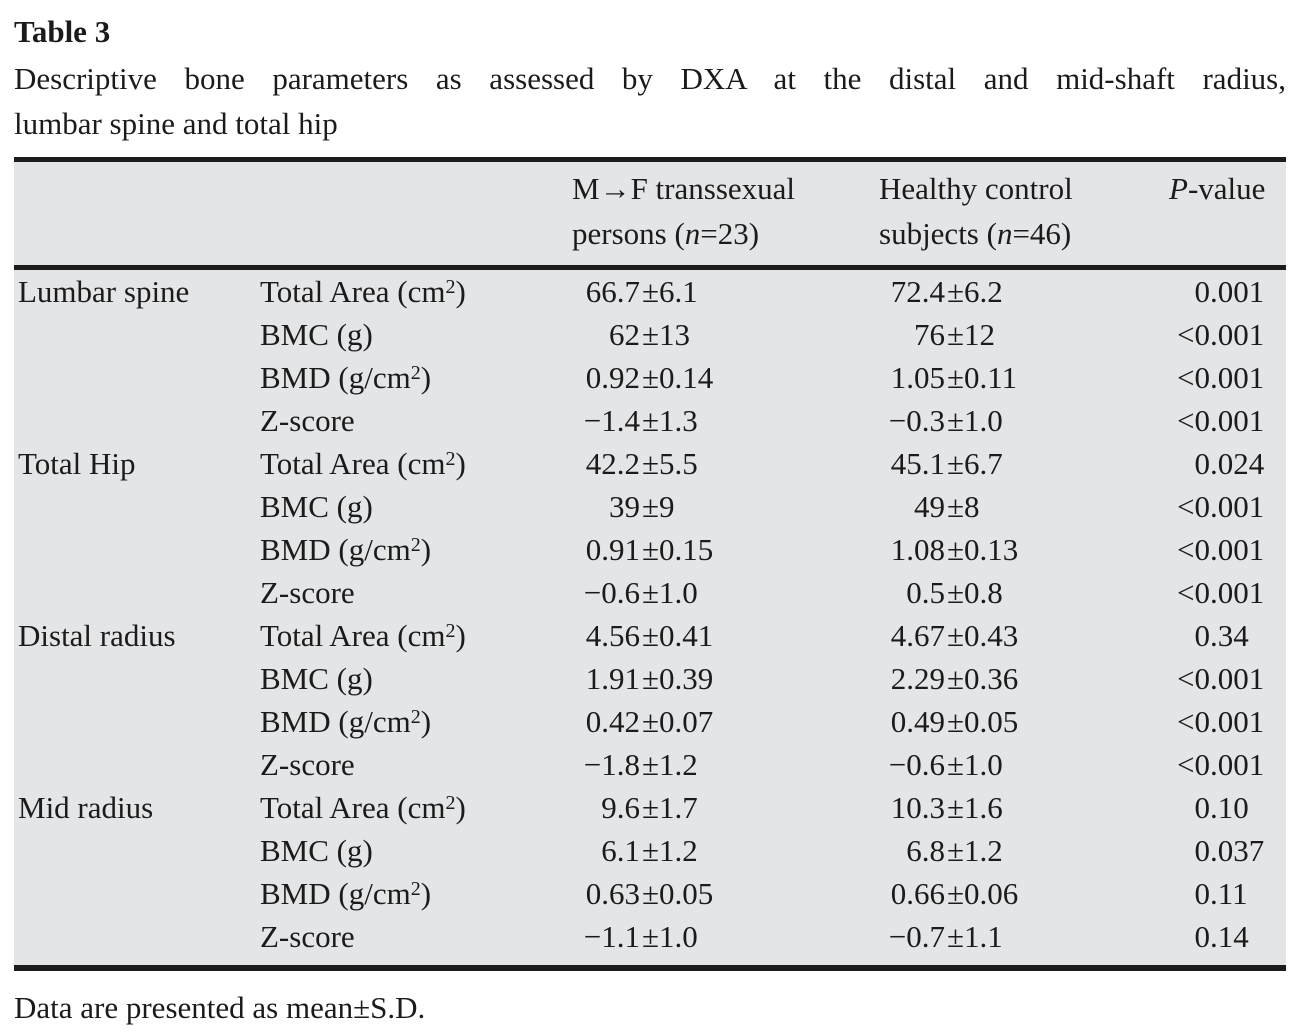 The height and width of the screenshot is (1034, 1304). Describe the element at coordinates (945, 936) in the screenshot. I see `control-value-cell: −0.7 ±1.1` at that location.